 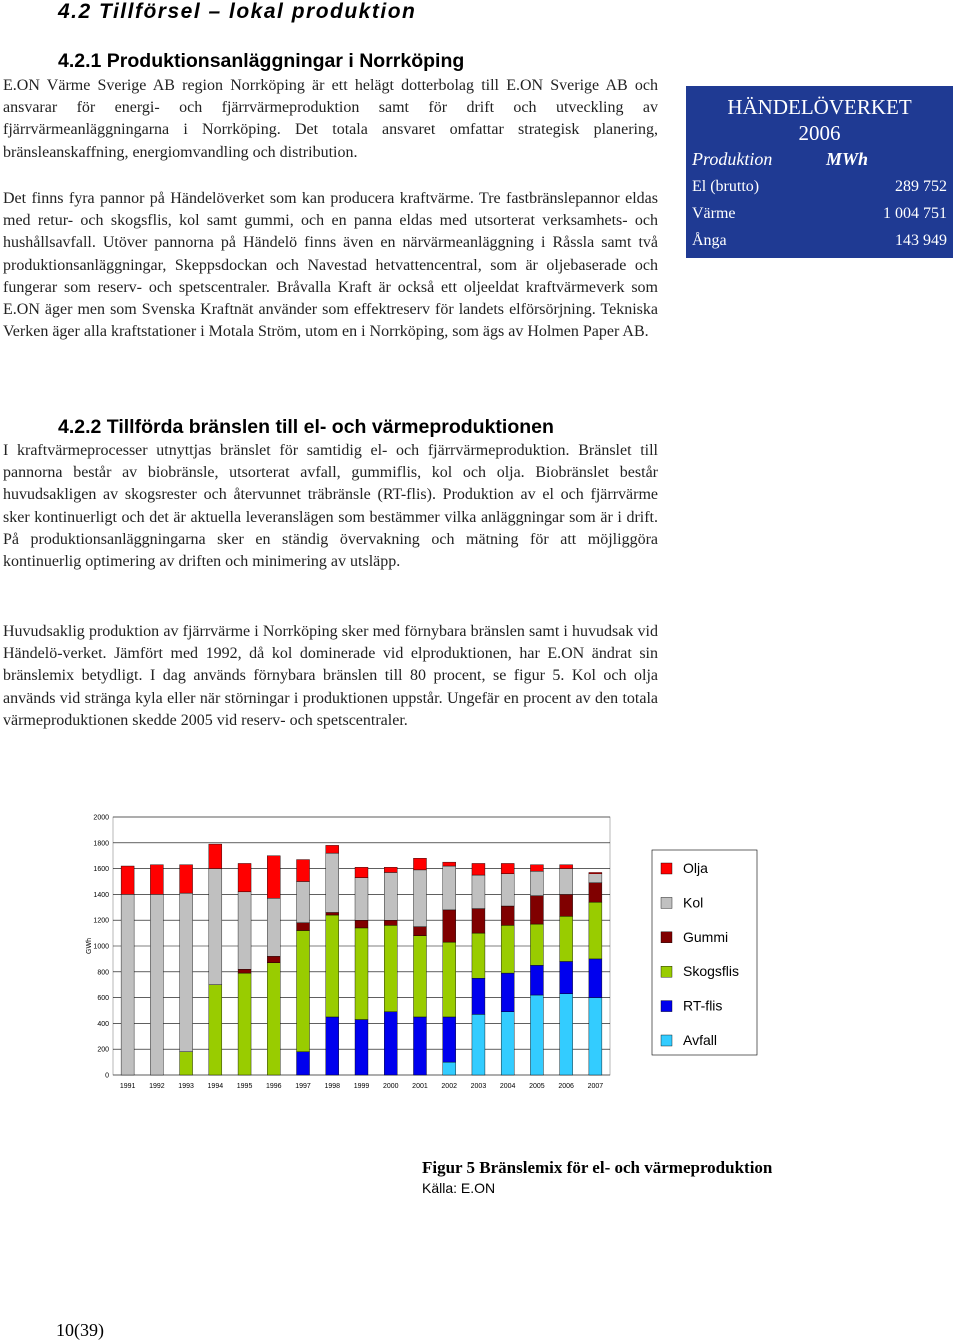 What do you see at coordinates (332, 1086) in the screenshot?
I see `x-tick-label: 1998` at bounding box center [332, 1086].